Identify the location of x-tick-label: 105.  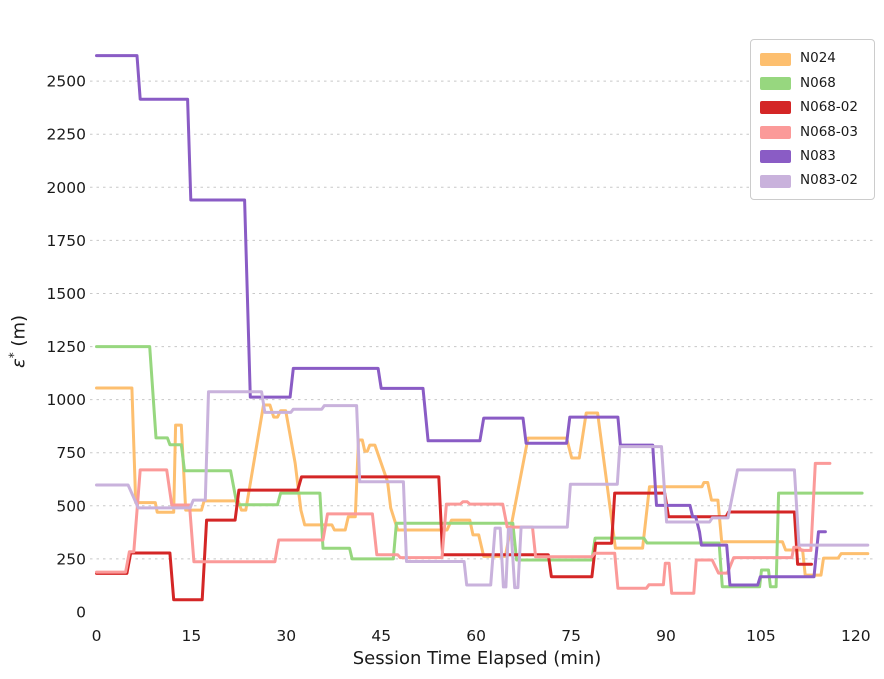
(761, 636).